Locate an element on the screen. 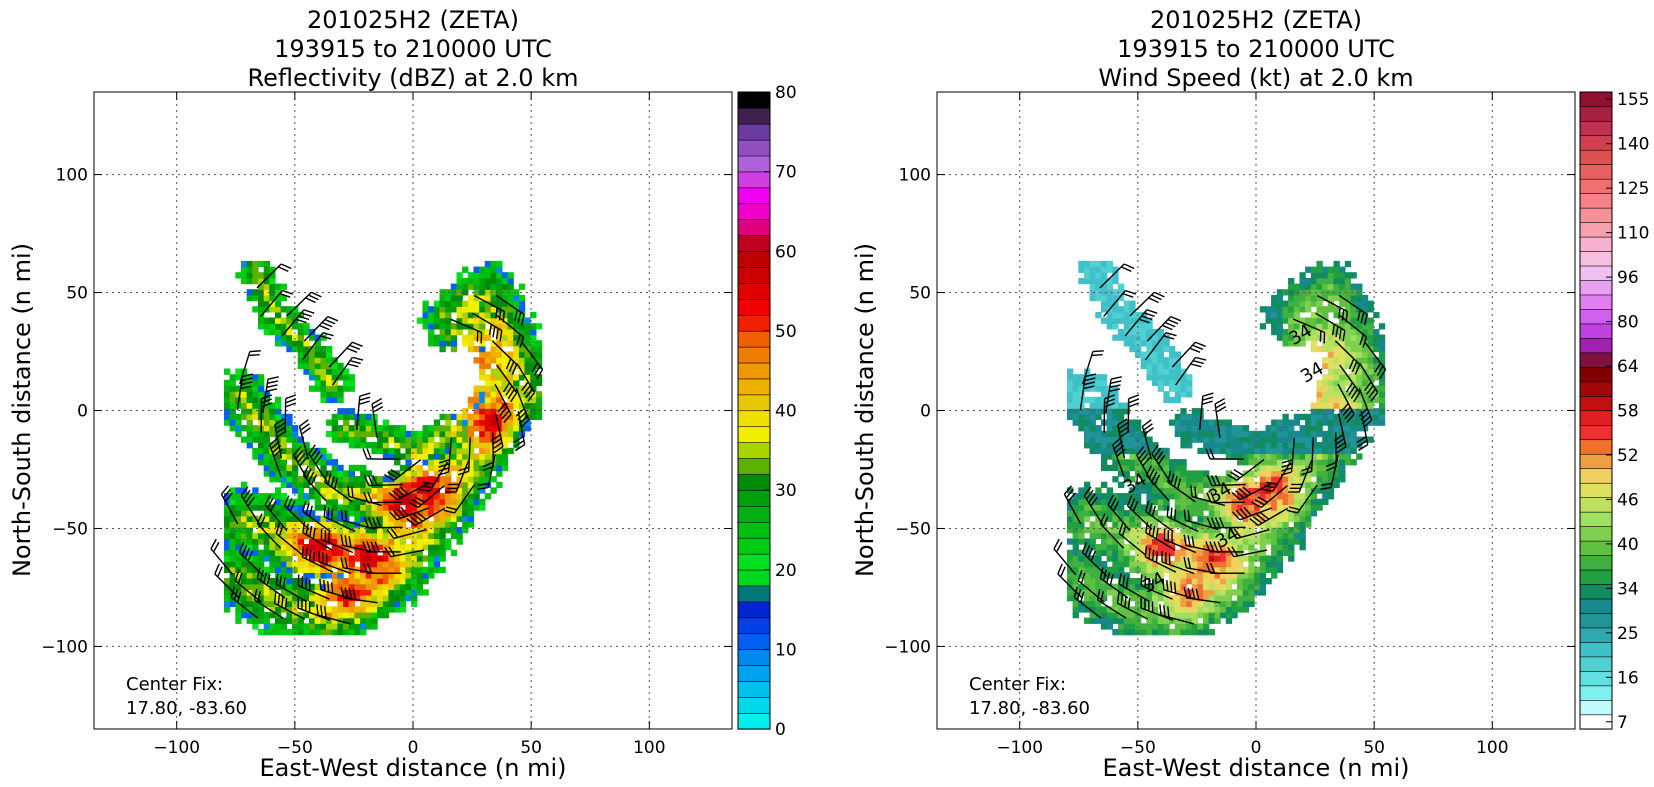 The height and width of the screenshot is (787, 1654). x-tick-label: −100 is located at coordinates (1019, 748).